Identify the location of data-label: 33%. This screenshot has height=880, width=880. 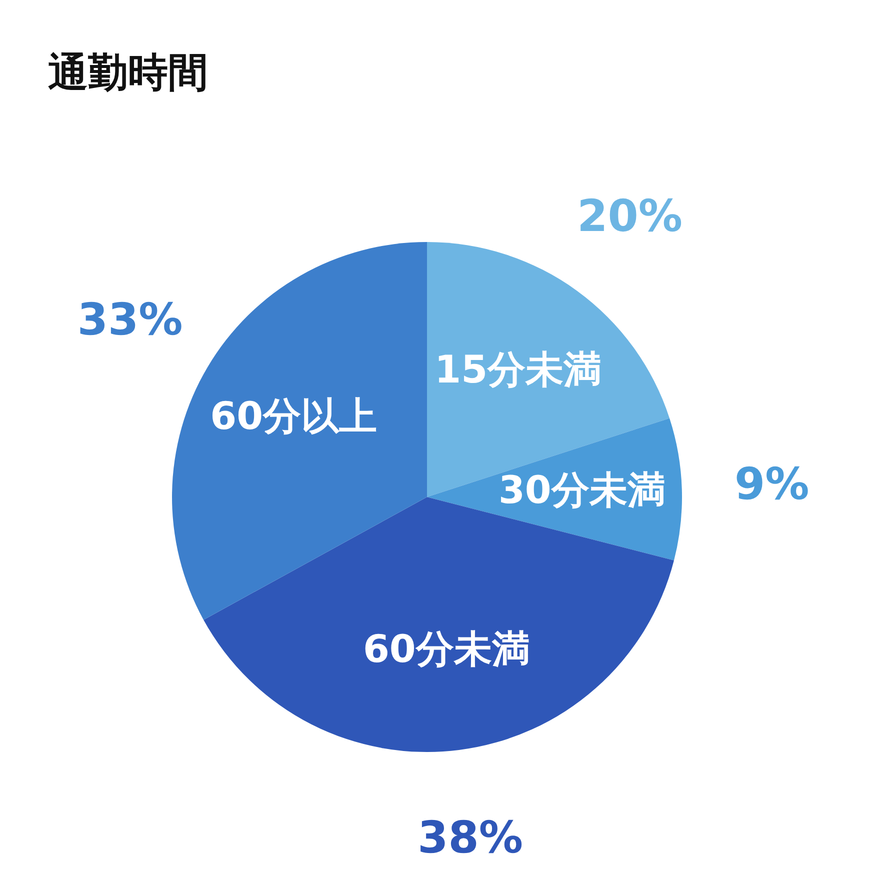
(130, 320).